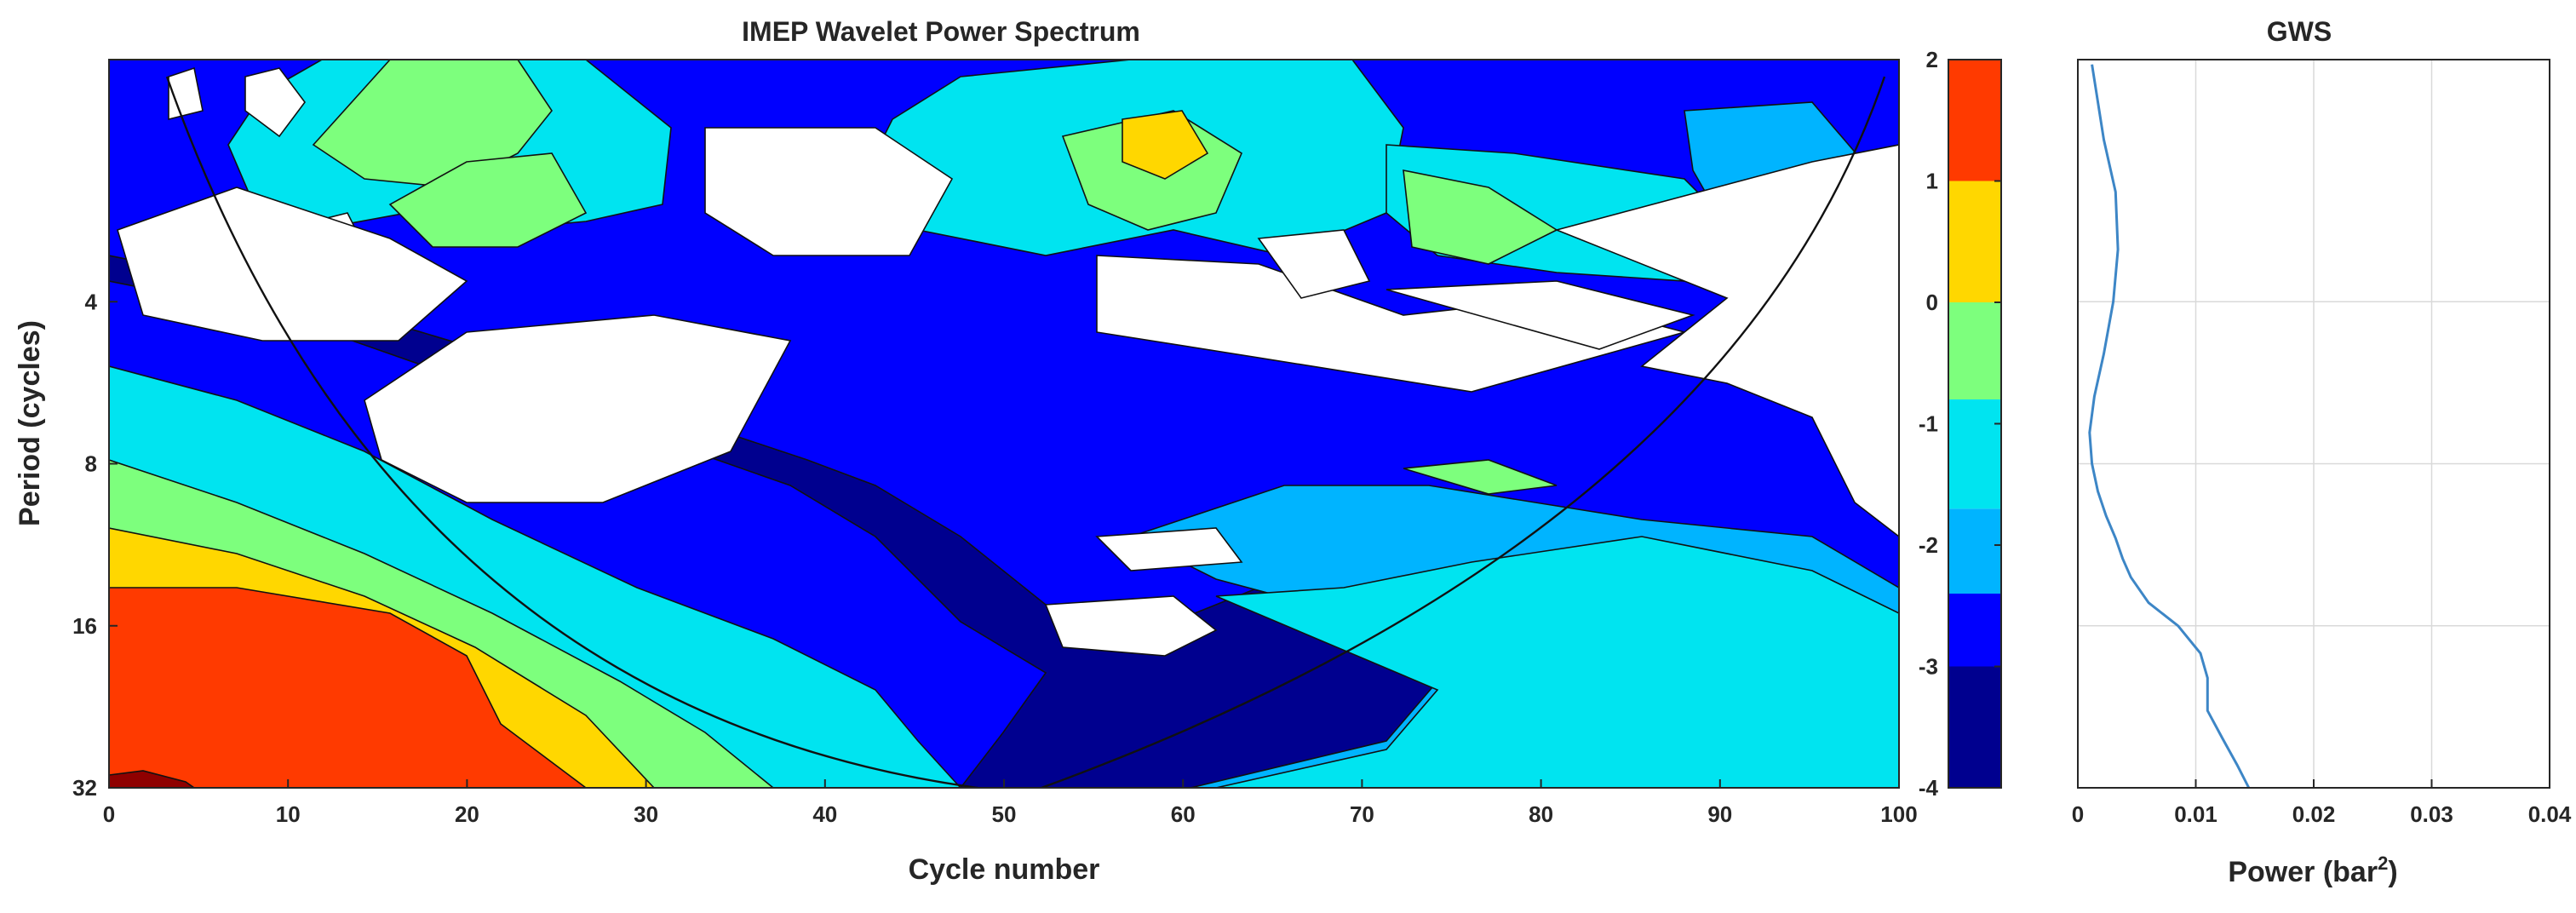 The height and width of the screenshot is (913, 2576). I want to click on main-y-tick-label: 32, so click(84, 788).